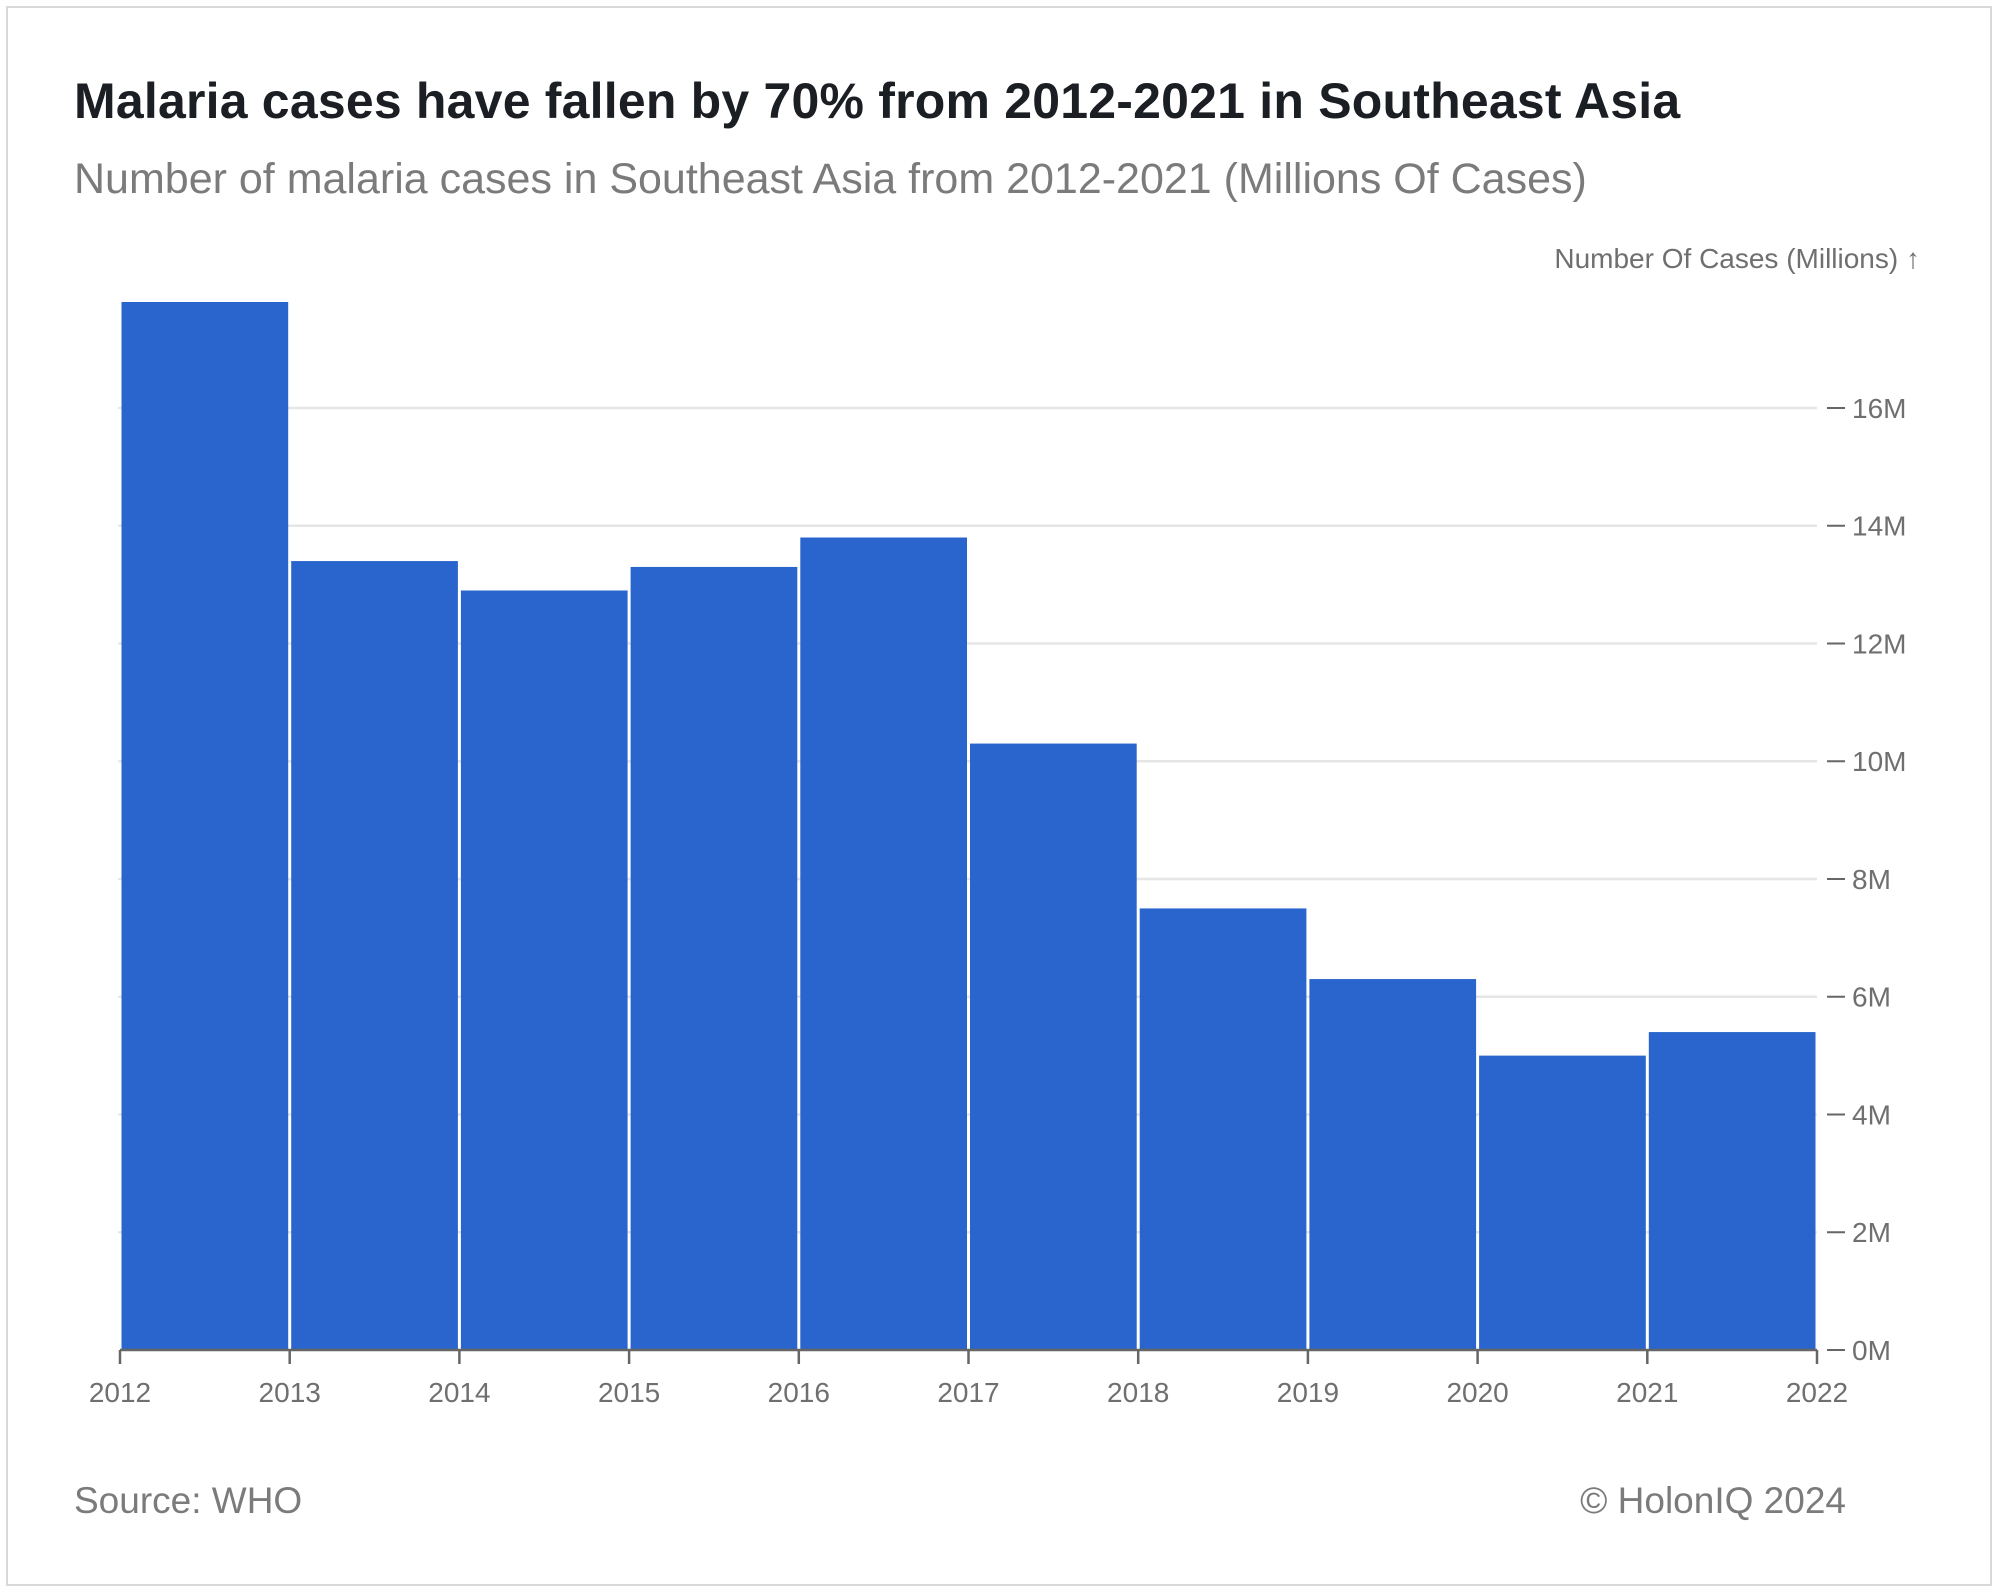 This screenshot has width=2000, height=1594. What do you see at coordinates (883, 943) in the screenshot?
I see `bar-2016` at bounding box center [883, 943].